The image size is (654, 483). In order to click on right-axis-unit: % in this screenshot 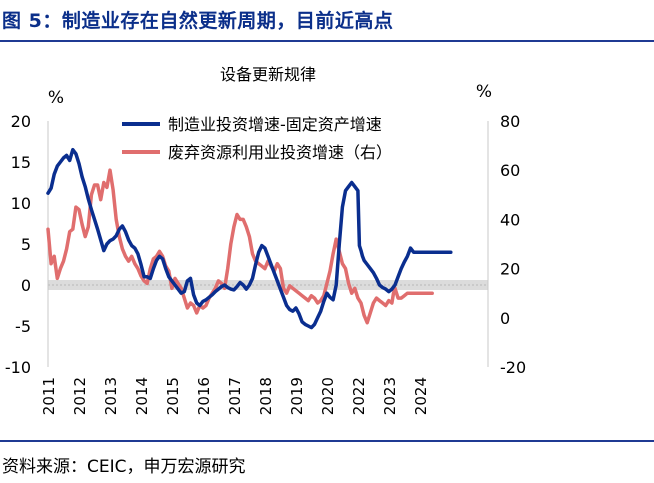, I will do `click(484, 92)`.